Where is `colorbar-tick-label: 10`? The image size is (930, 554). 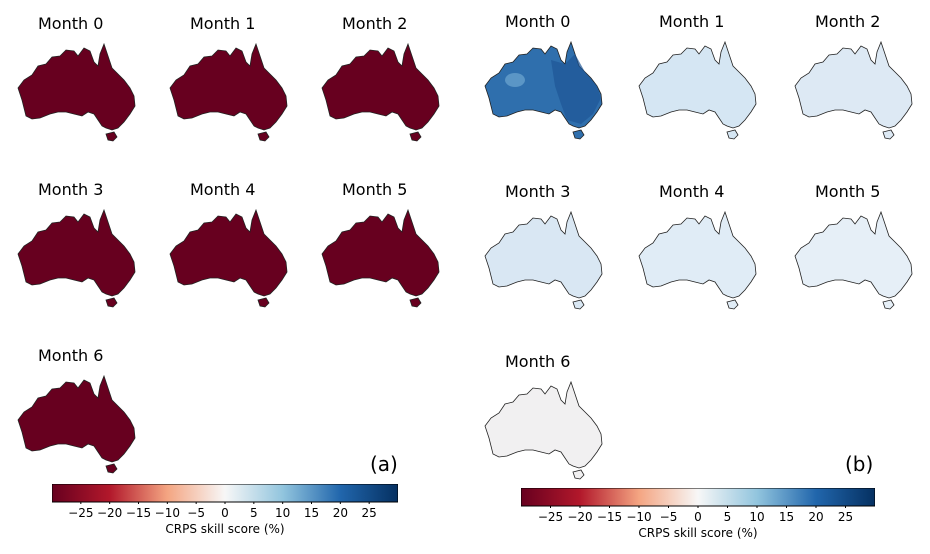
colorbar-tick-label: 10 is located at coordinates (283, 513).